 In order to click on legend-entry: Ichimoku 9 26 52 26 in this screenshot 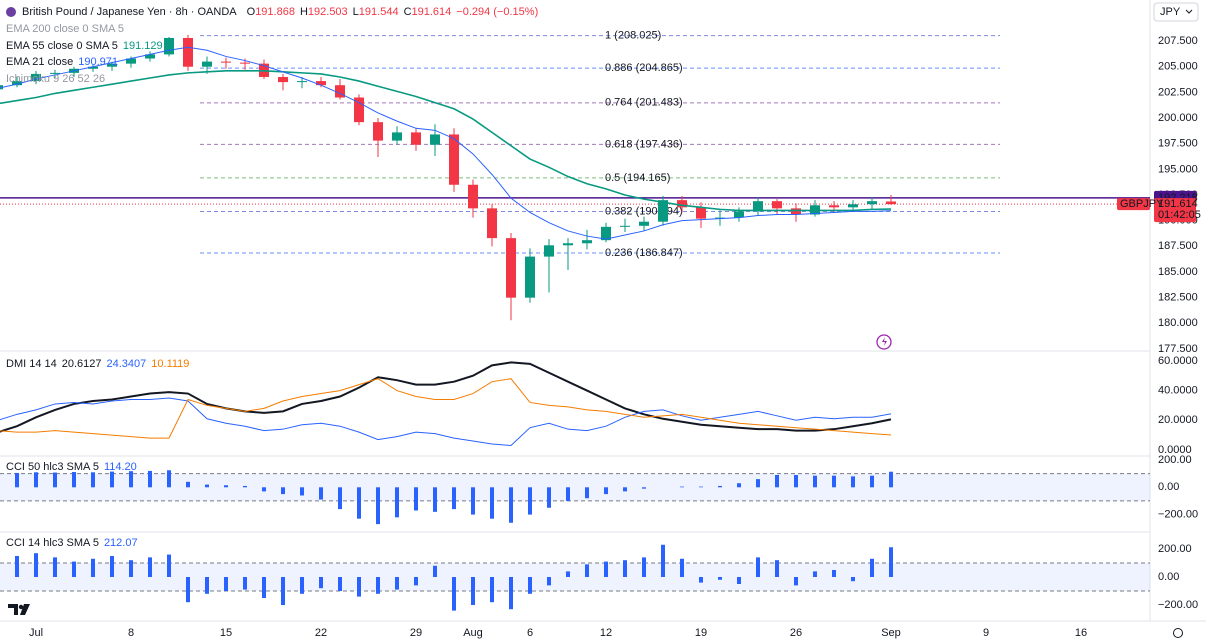, I will do `click(55, 79)`.